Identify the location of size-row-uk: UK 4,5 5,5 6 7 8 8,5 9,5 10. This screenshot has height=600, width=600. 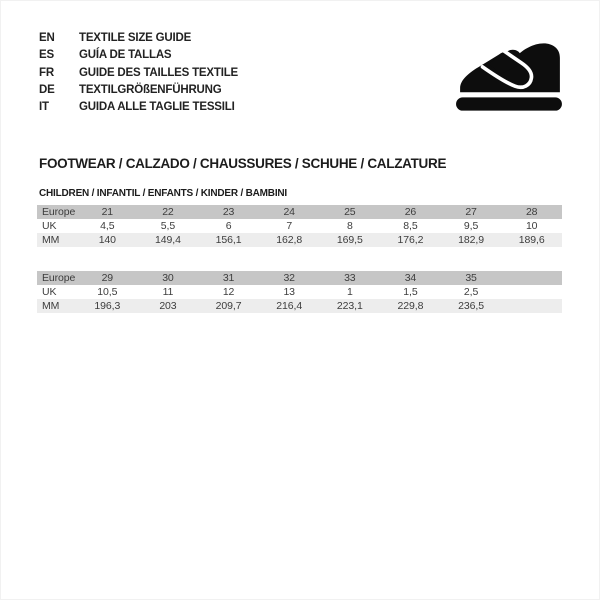
(299, 226).